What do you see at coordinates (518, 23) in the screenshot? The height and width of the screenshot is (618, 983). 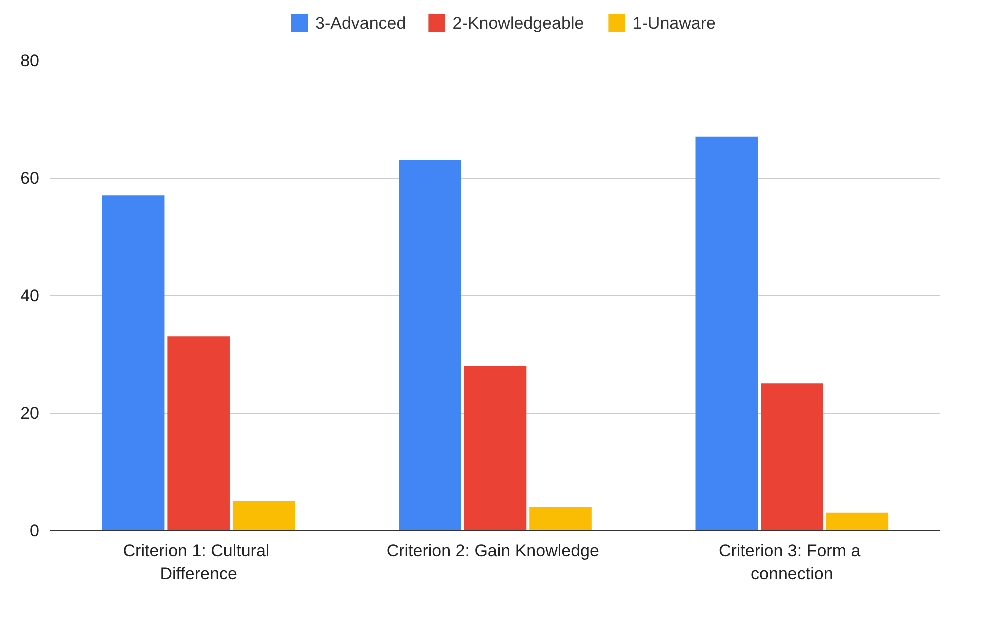 I see `legend-label: 2-Knowledgeable` at bounding box center [518, 23].